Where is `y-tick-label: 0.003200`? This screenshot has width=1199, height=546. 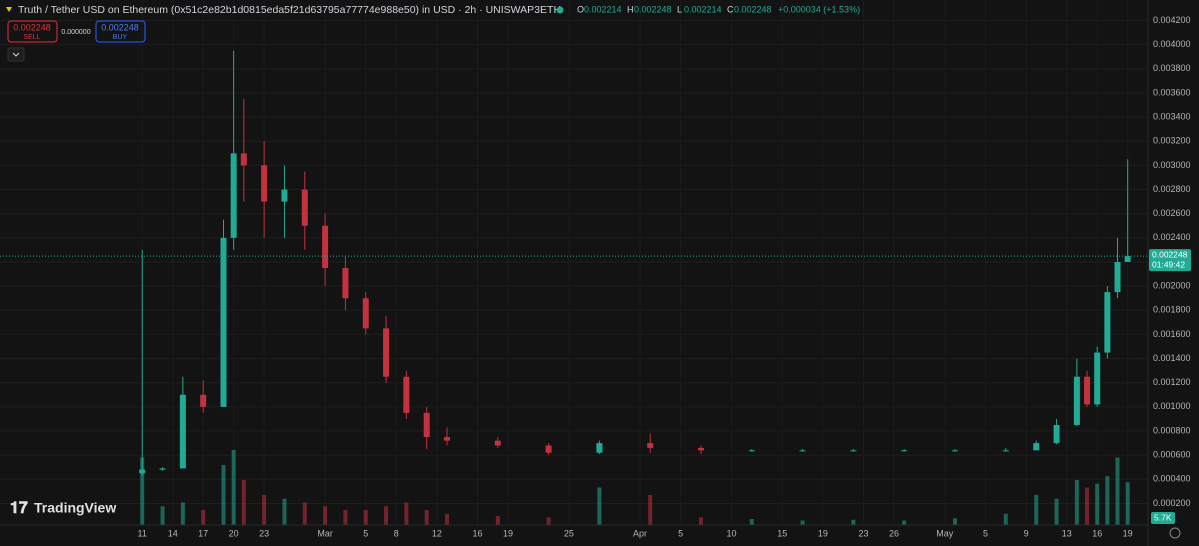
y-tick-label: 0.003200 is located at coordinates (1172, 141).